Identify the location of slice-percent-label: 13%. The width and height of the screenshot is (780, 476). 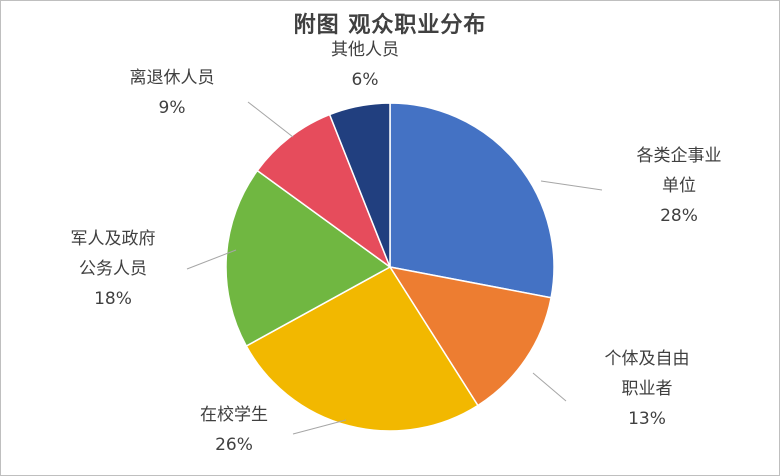
(647, 419).